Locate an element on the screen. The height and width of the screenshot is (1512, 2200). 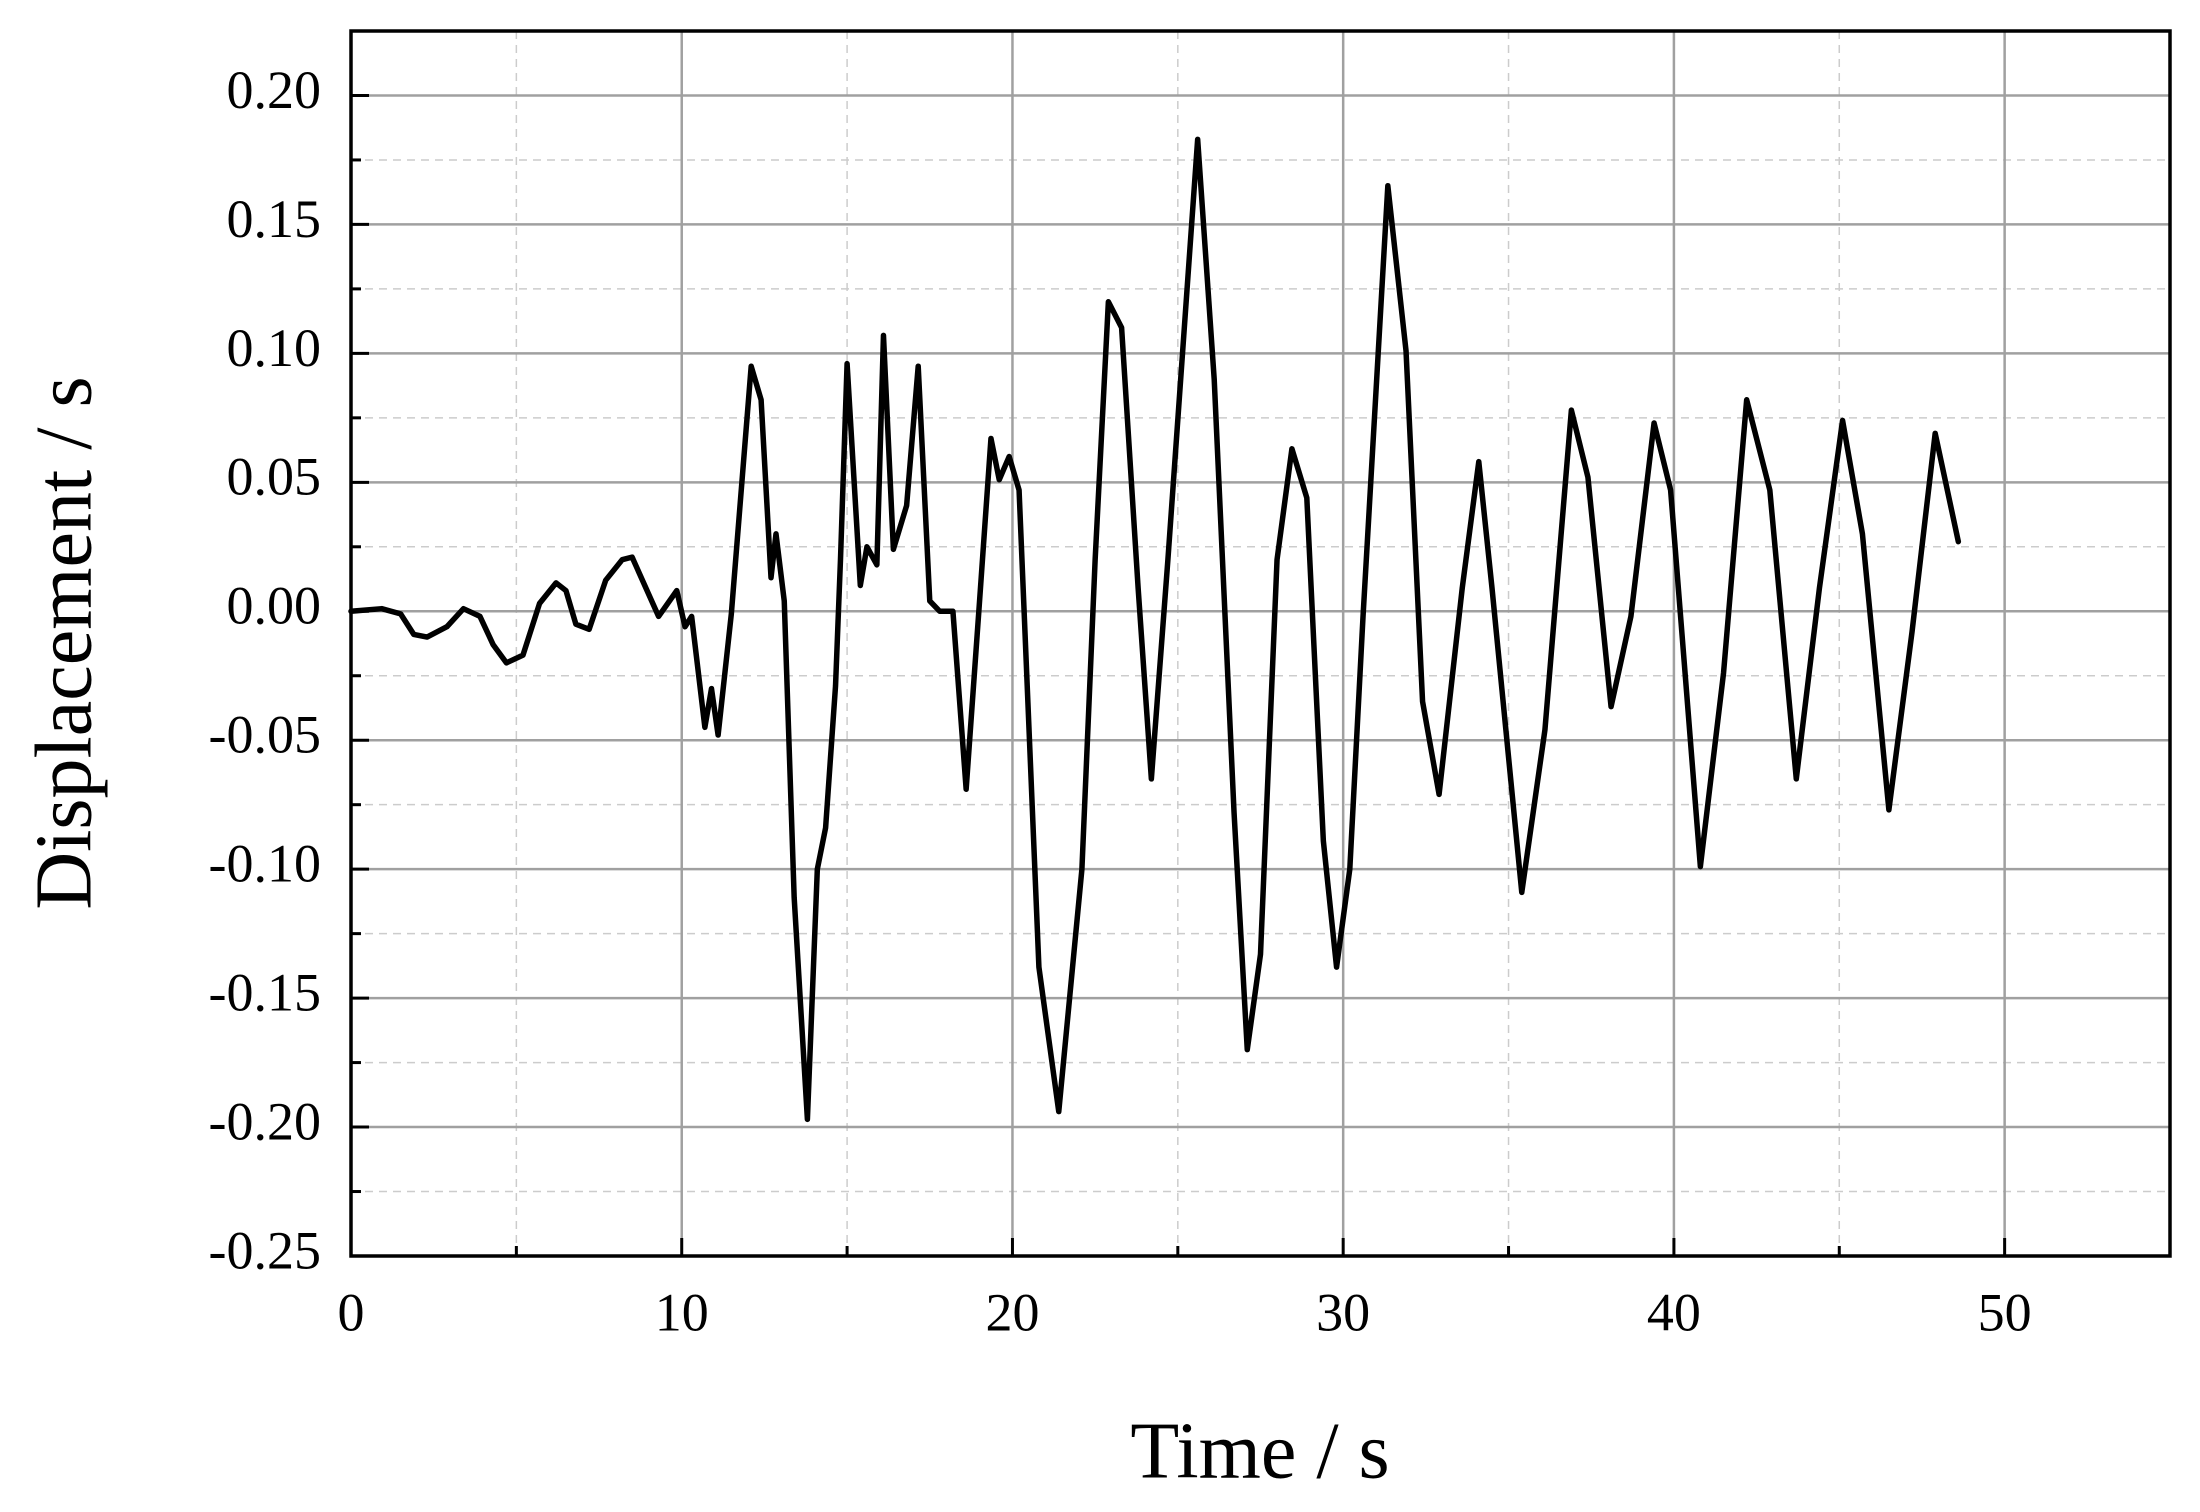
x-tick-label: 50 is located at coordinates (2005, 1312).